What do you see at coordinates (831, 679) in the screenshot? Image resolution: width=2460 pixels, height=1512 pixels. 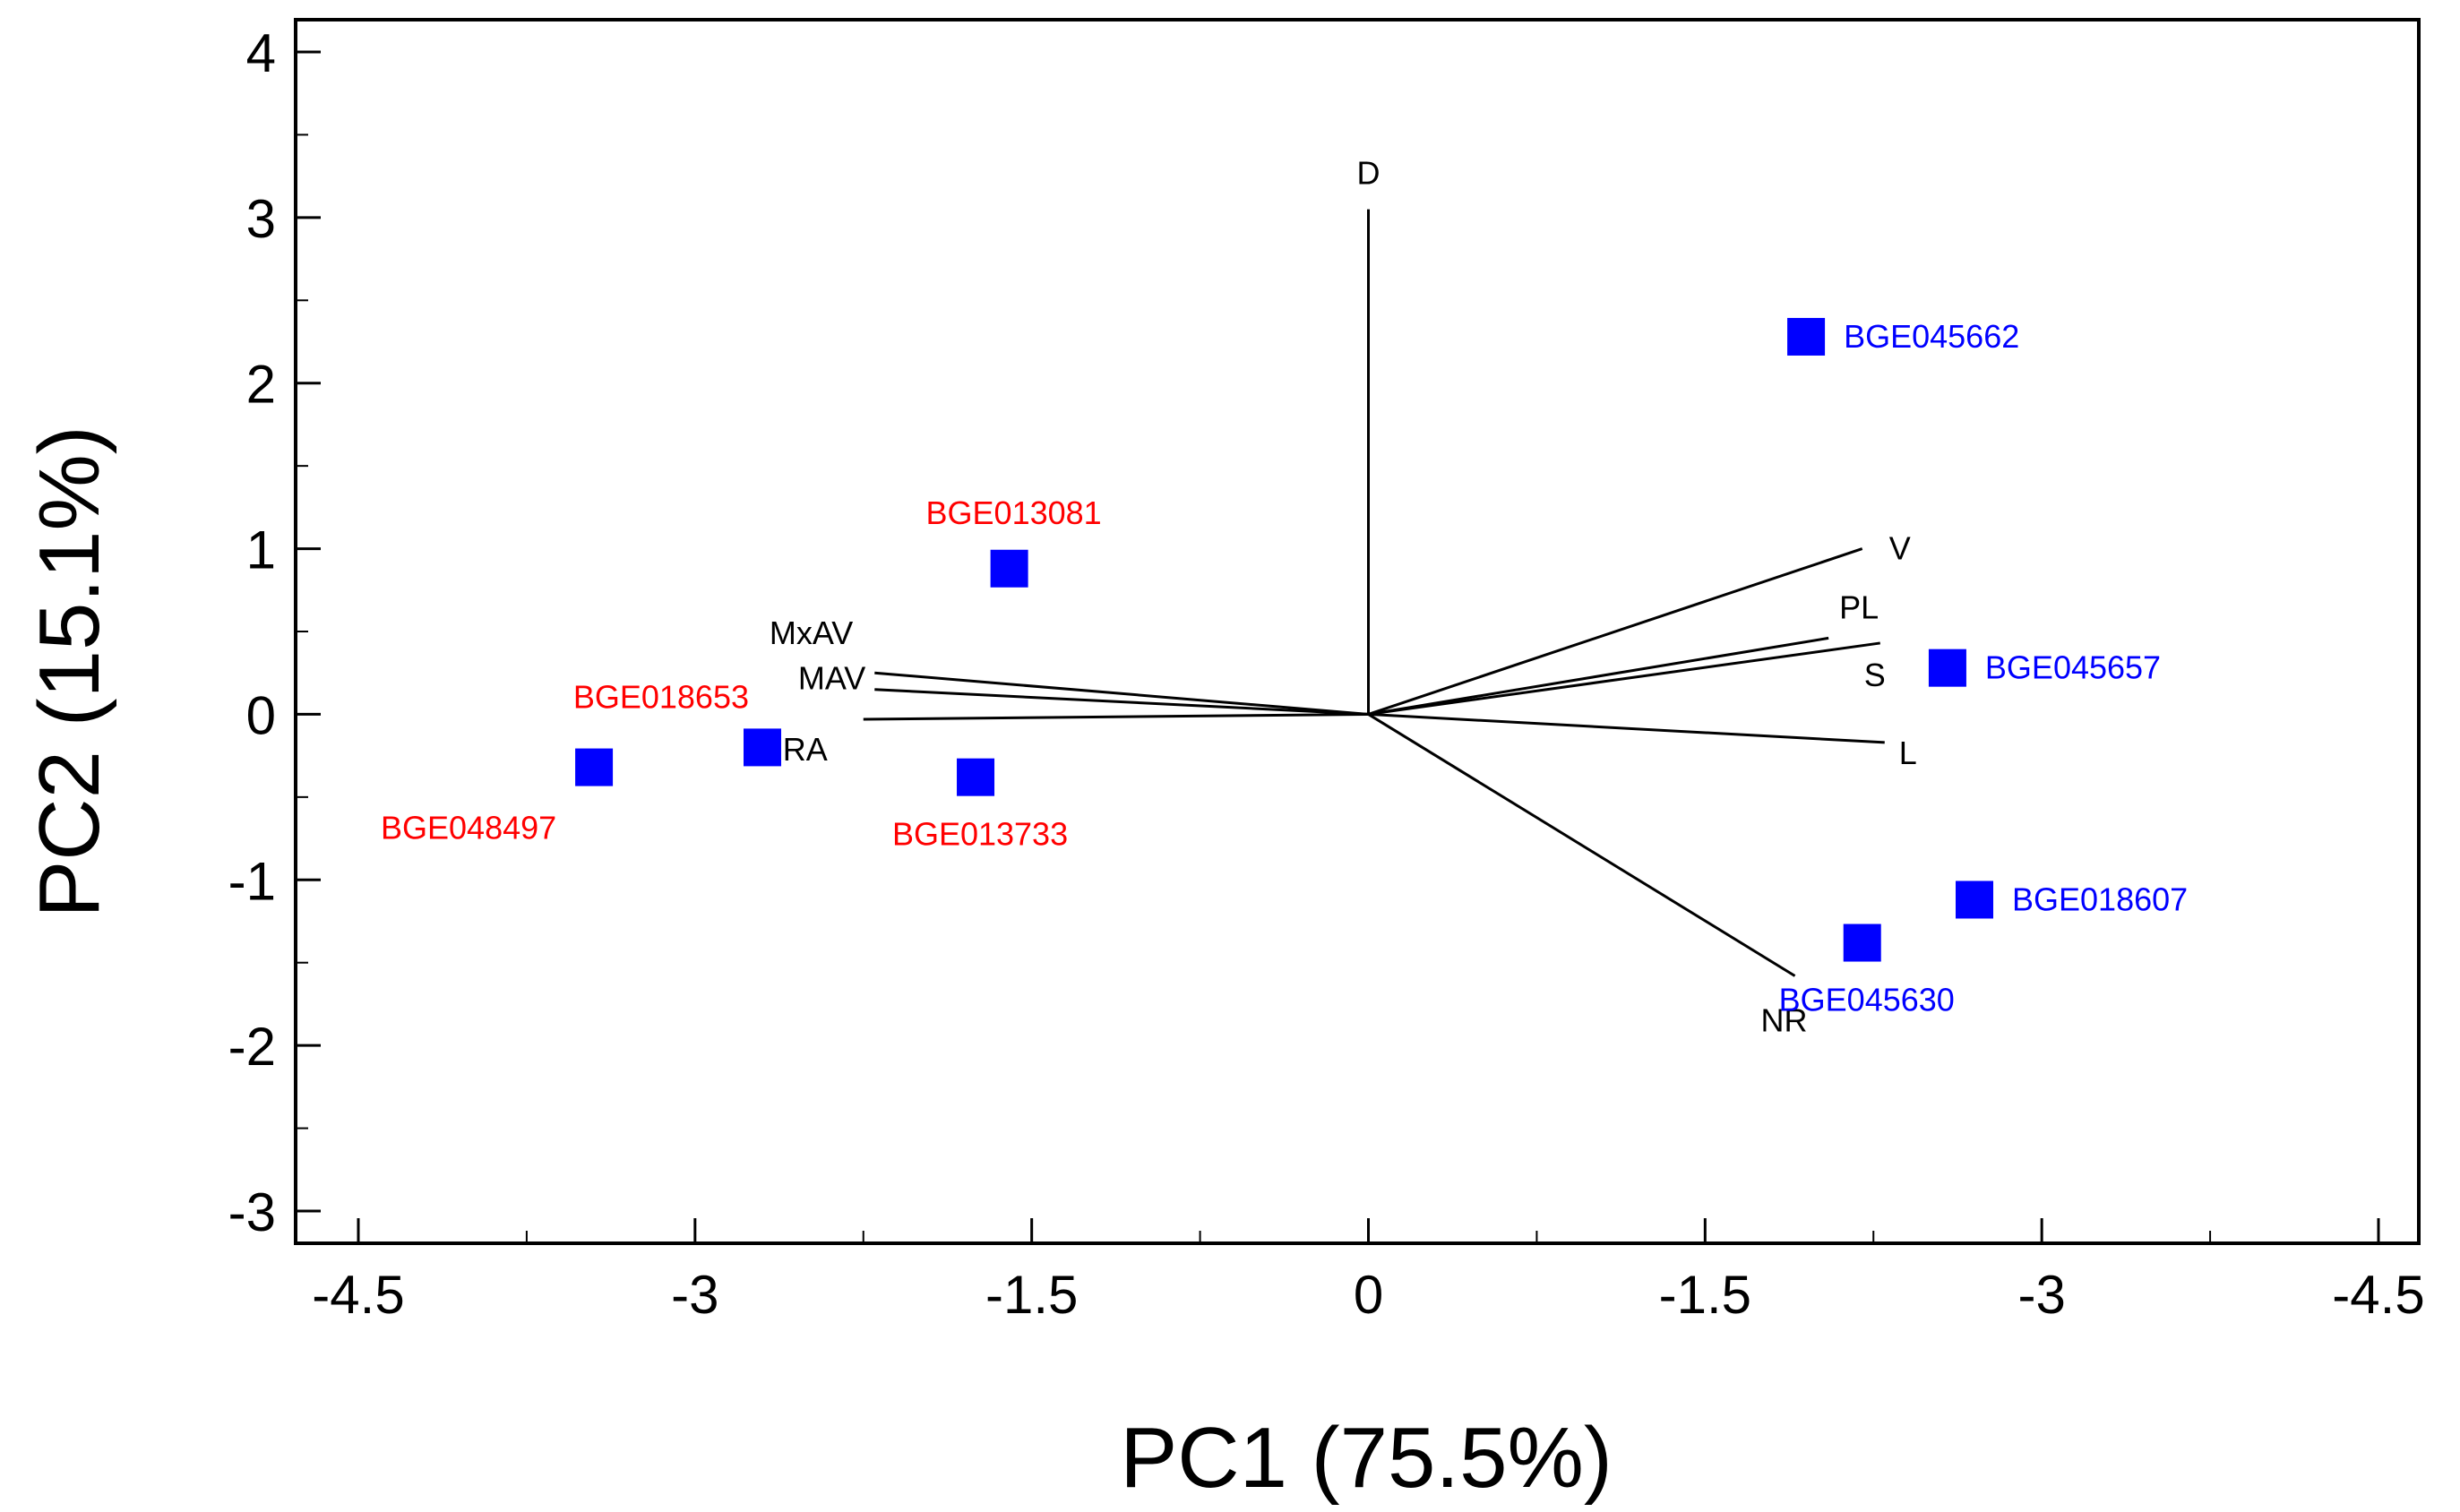 I see `vector-label: MAV` at bounding box center [831, 679].